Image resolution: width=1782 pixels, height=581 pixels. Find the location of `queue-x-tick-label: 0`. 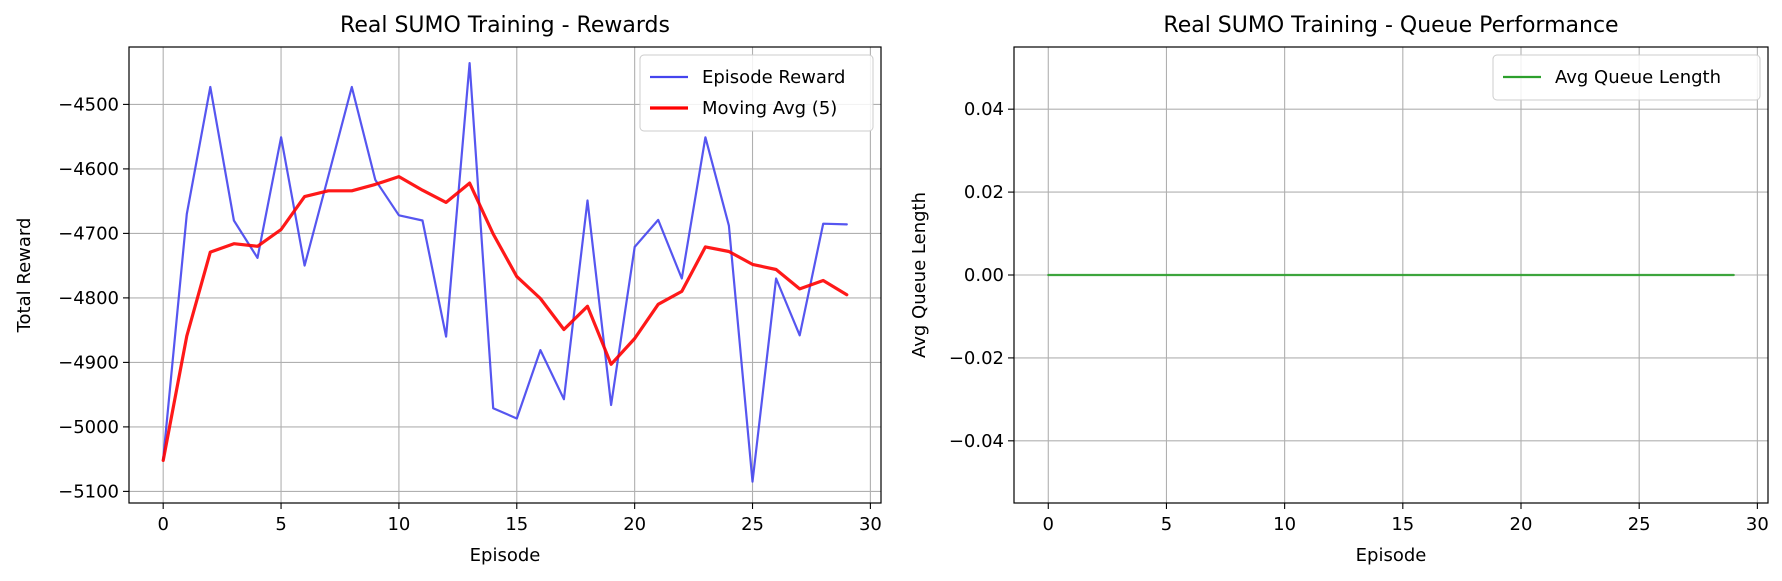

queue-x-tick-label: 0 is located at coordinates (1048, 524).